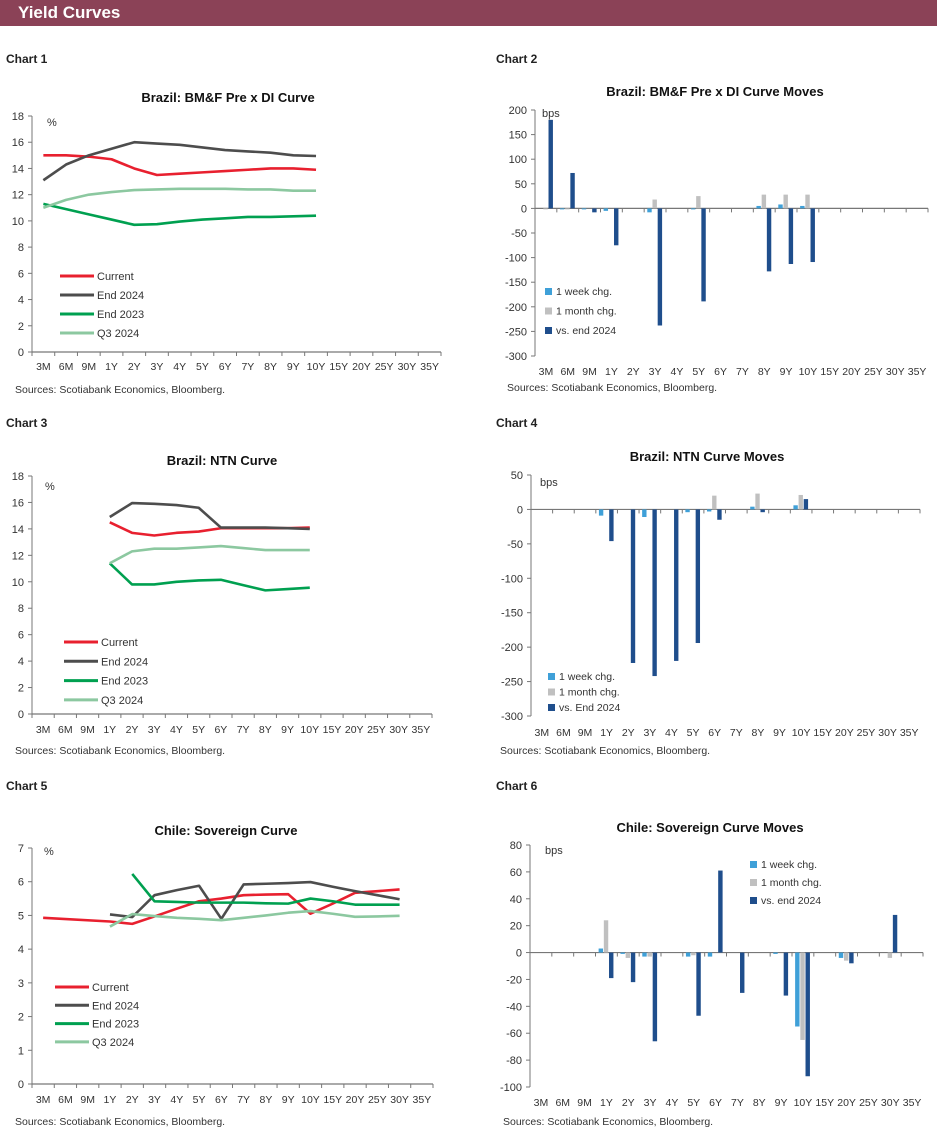  I want to click on bar-week-6Y, so click(710, 954).